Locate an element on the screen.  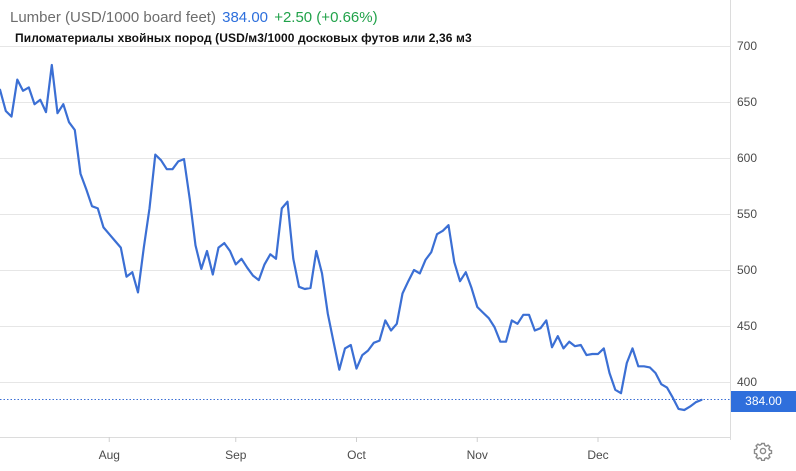
x-tick-label: Nov is located at coordinates (477, 455).